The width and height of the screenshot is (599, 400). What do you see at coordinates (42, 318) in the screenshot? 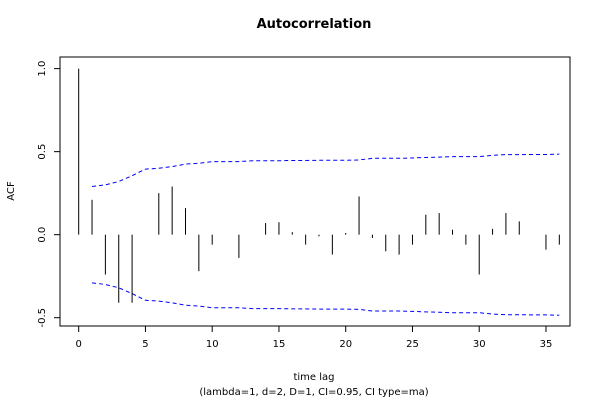
I see `y-tick-label: -0.5` at bounding box center [42, 318].